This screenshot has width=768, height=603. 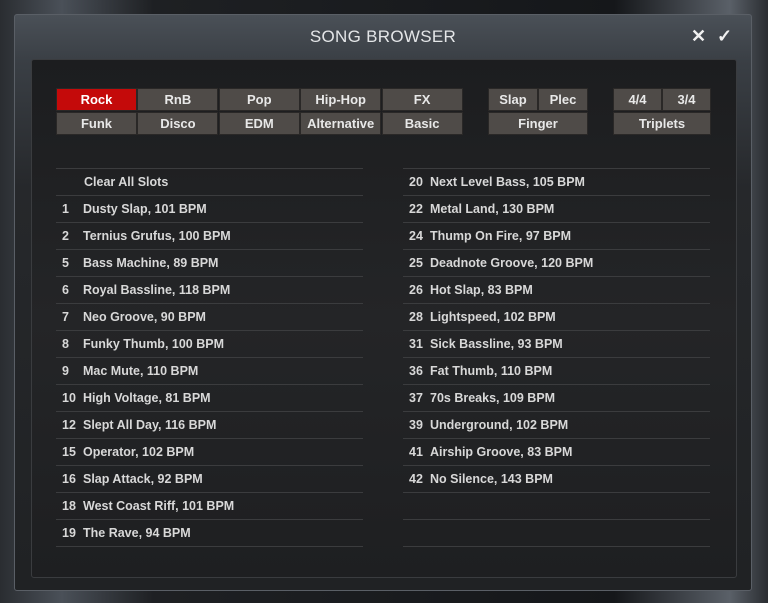 What do you see at coordinates (145, 209) in the screenshot?
I see `song-title: Dusty Slap, 101 BPM` at bounding box center [145, 209].